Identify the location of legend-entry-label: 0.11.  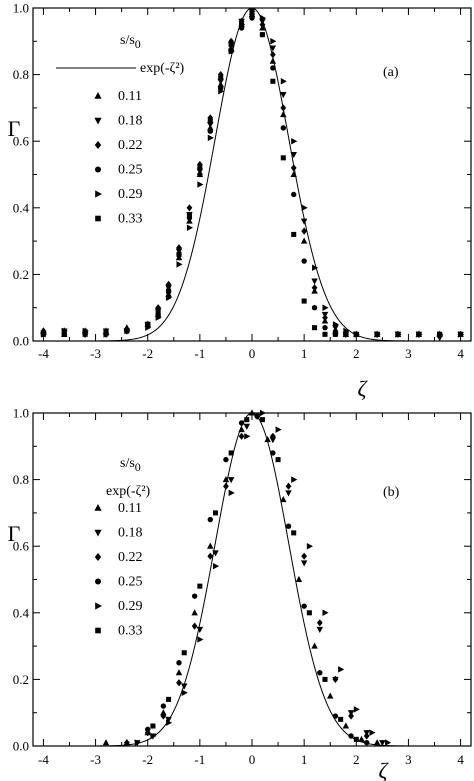
(130, 508).